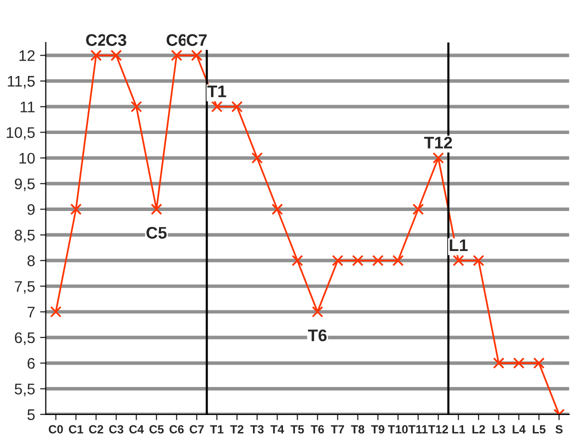 Image resolution: width=572 pixels, height=448 pixels. I want to click on annotation: C2, so click(96, 40).